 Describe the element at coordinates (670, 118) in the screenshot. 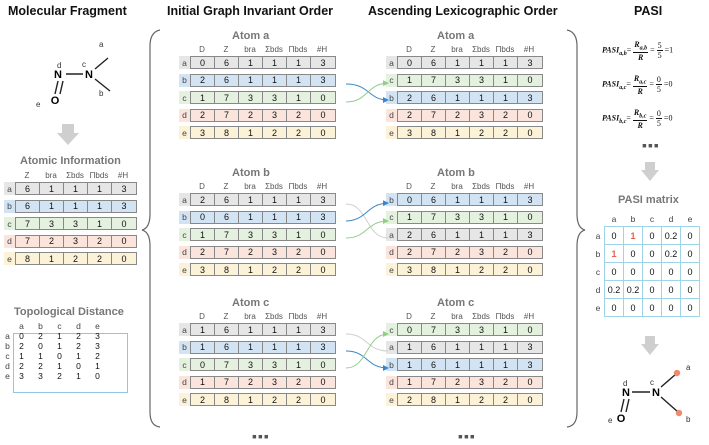

I see `formula-result: 0` at that location.